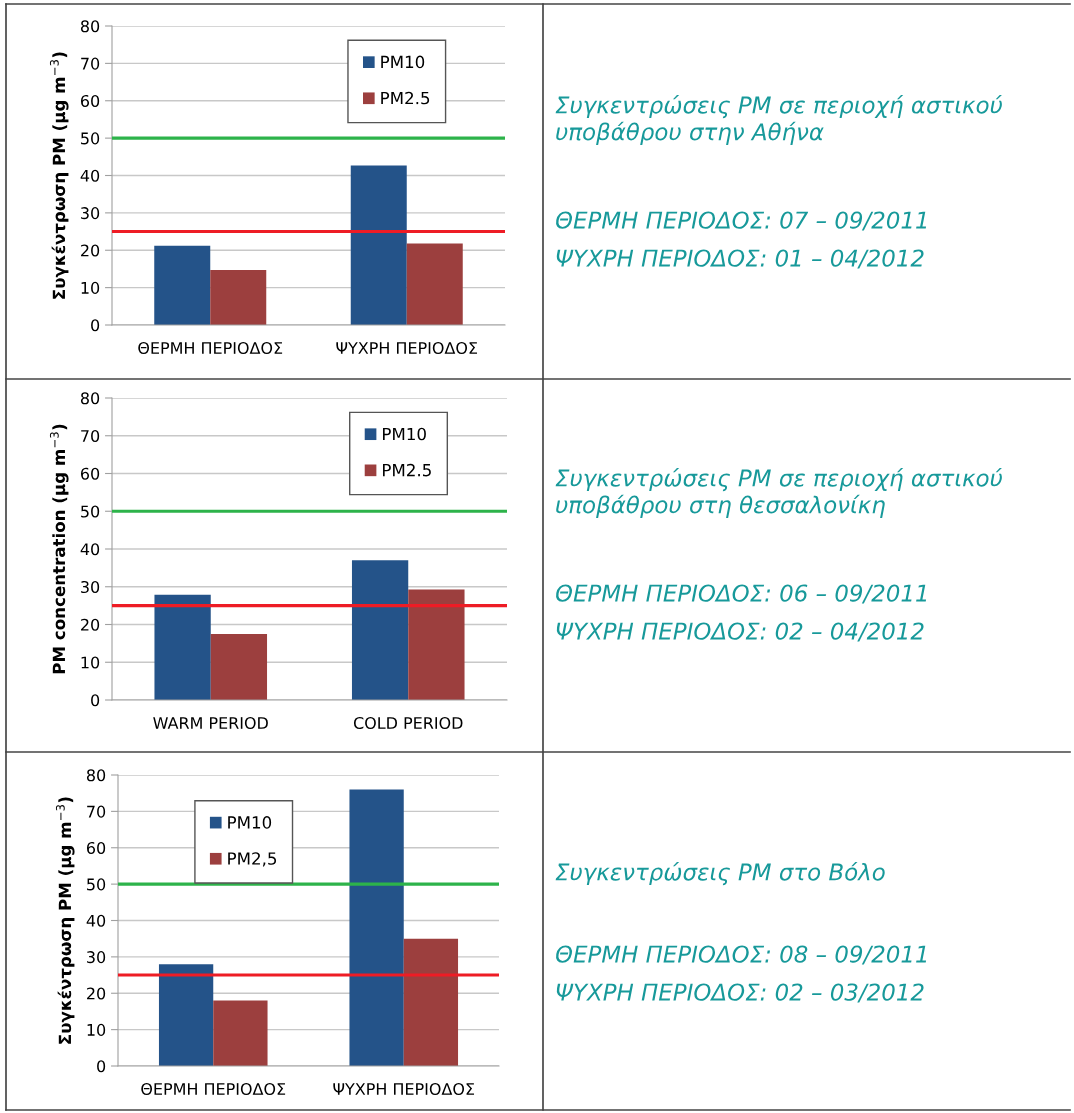 This screenshot has height=1113, width=1074. I want to click on text: Συγκεντρώσεις PM στο Βόλο, so click(720, 874).